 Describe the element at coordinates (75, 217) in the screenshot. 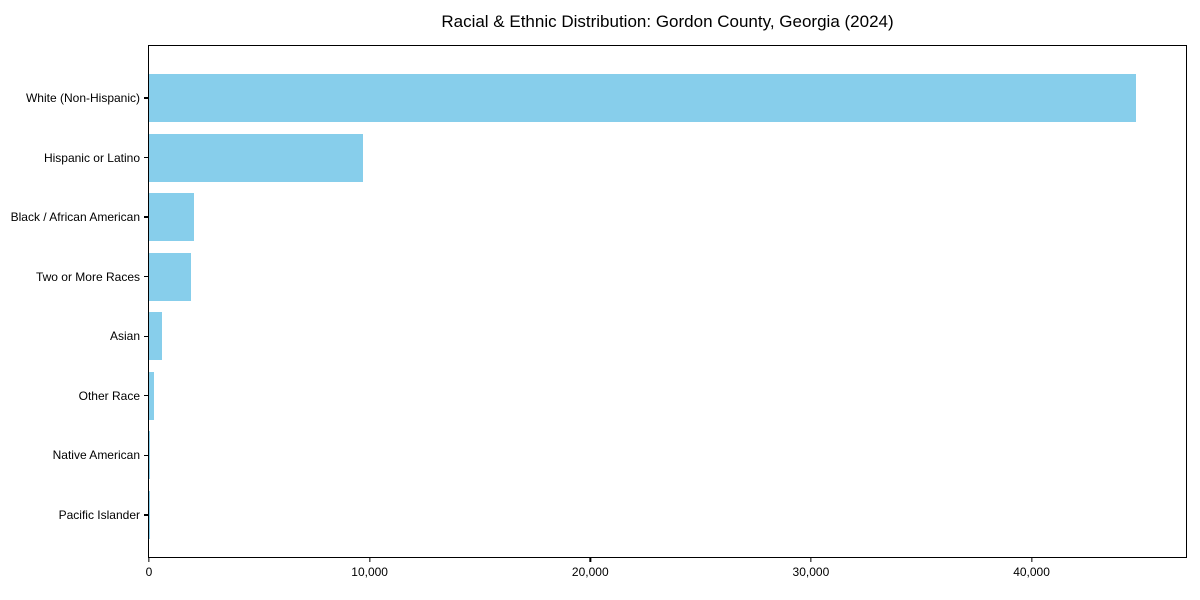

I see `y-tick-label: Black / African American` at that location.